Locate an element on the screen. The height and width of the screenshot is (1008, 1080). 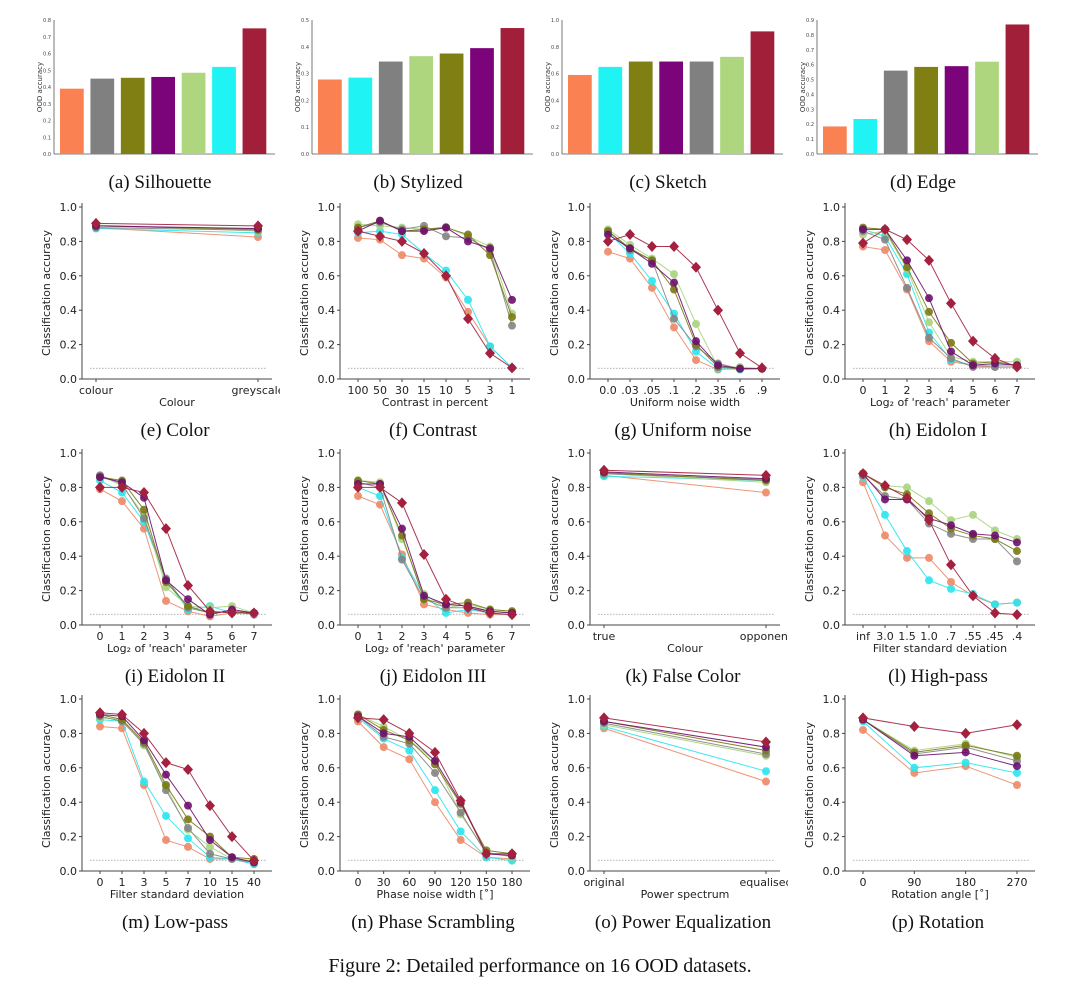
subplot-caption: (b) Stylized is located at coordinates (418, 182).